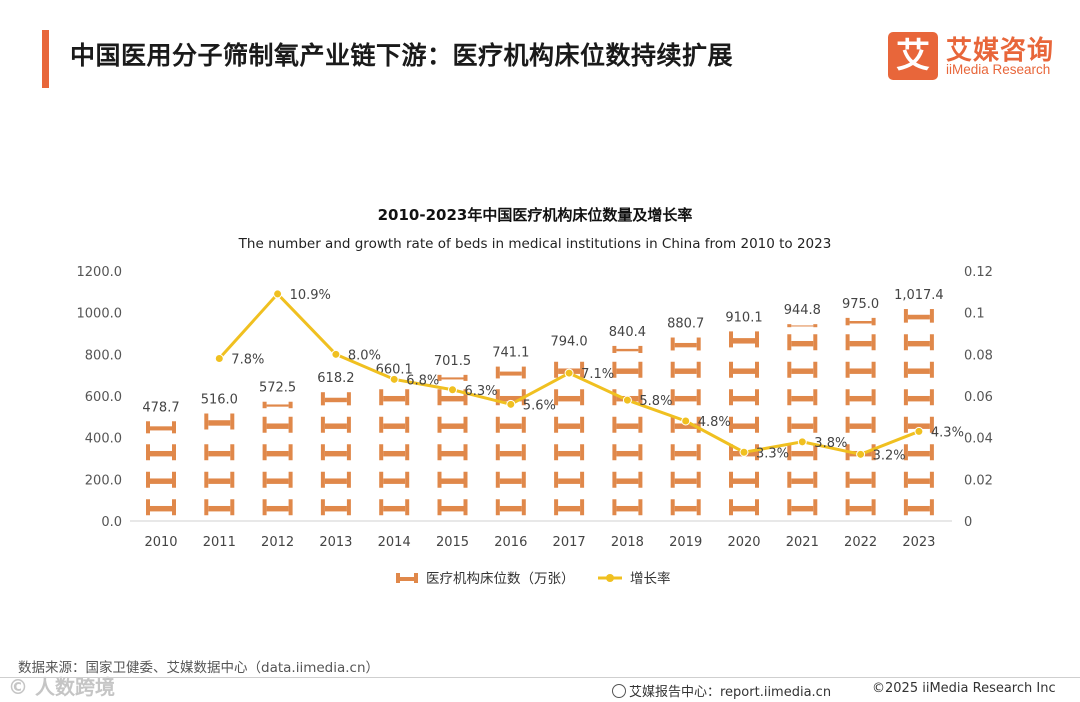 This screenshot has width=1080, height=702. Describe the element at coordinates (978, 355) in the screenshot. I see `y-right-tick-label: 0.08` at that location.